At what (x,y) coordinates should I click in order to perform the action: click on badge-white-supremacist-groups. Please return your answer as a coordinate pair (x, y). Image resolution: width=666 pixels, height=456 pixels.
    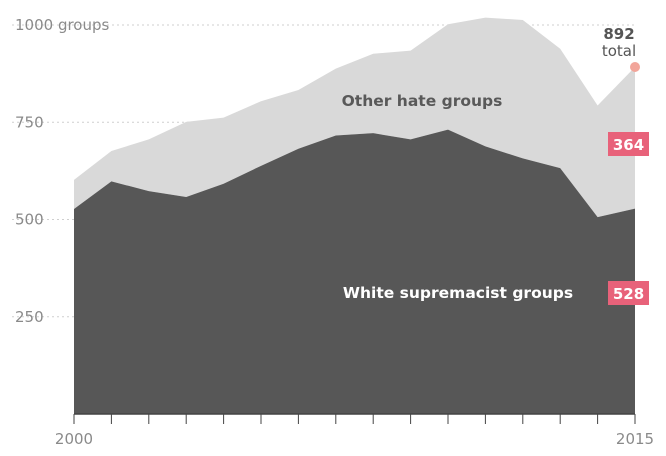
    Looking at the image, I should click on (628, 293).